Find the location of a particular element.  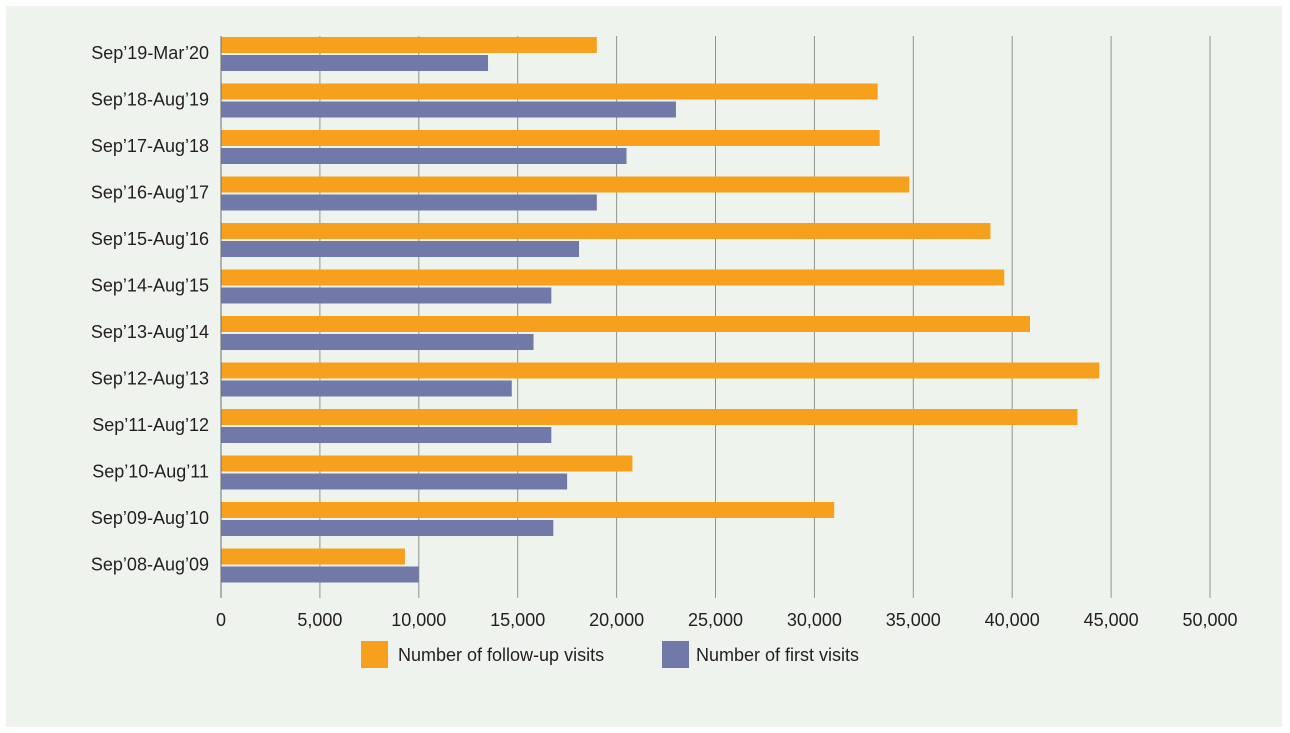

category-label: Sep’10-Aug’11 is located at coordinates (150, 472).